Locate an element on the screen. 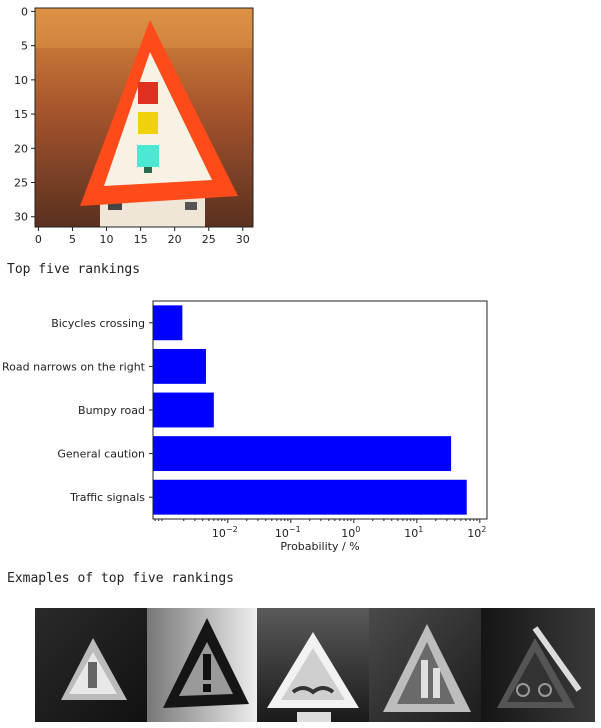  x-tick-label: 0 is located at coordinates (38, 239).